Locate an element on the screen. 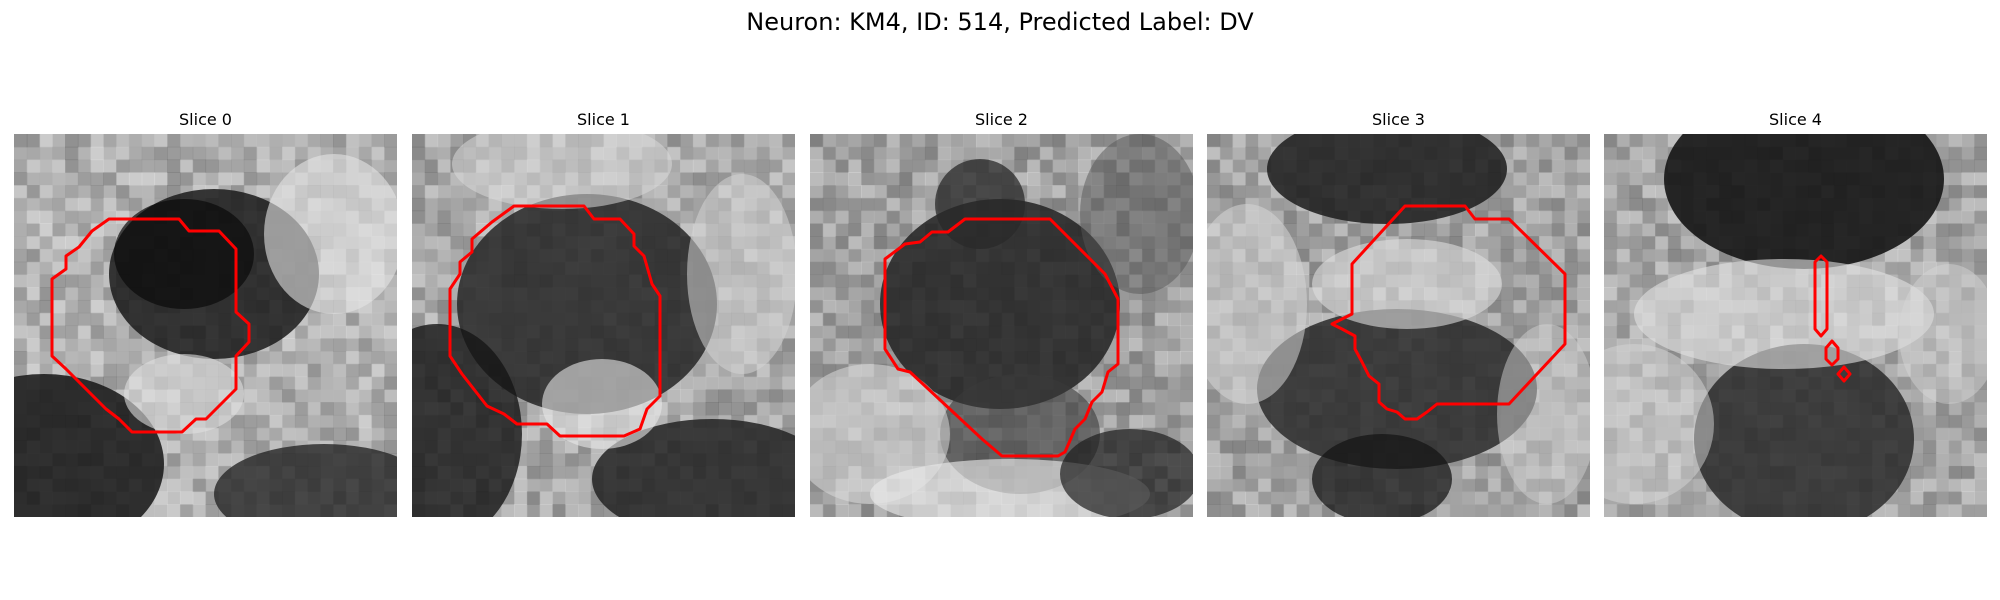  slice-title-1: Slice 1 is located at coordinates (603, 119).